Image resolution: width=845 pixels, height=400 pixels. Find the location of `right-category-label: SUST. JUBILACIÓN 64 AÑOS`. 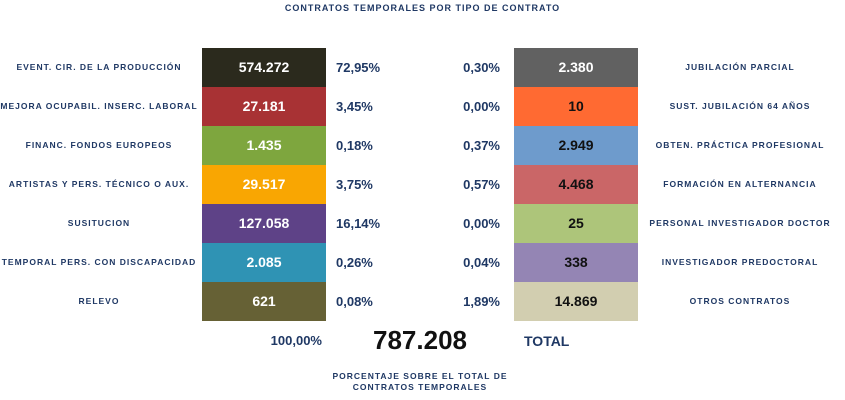

right-category-label: SUST. JUBILACIÓN 64 AÑOS is located at coordinates (740, 106).